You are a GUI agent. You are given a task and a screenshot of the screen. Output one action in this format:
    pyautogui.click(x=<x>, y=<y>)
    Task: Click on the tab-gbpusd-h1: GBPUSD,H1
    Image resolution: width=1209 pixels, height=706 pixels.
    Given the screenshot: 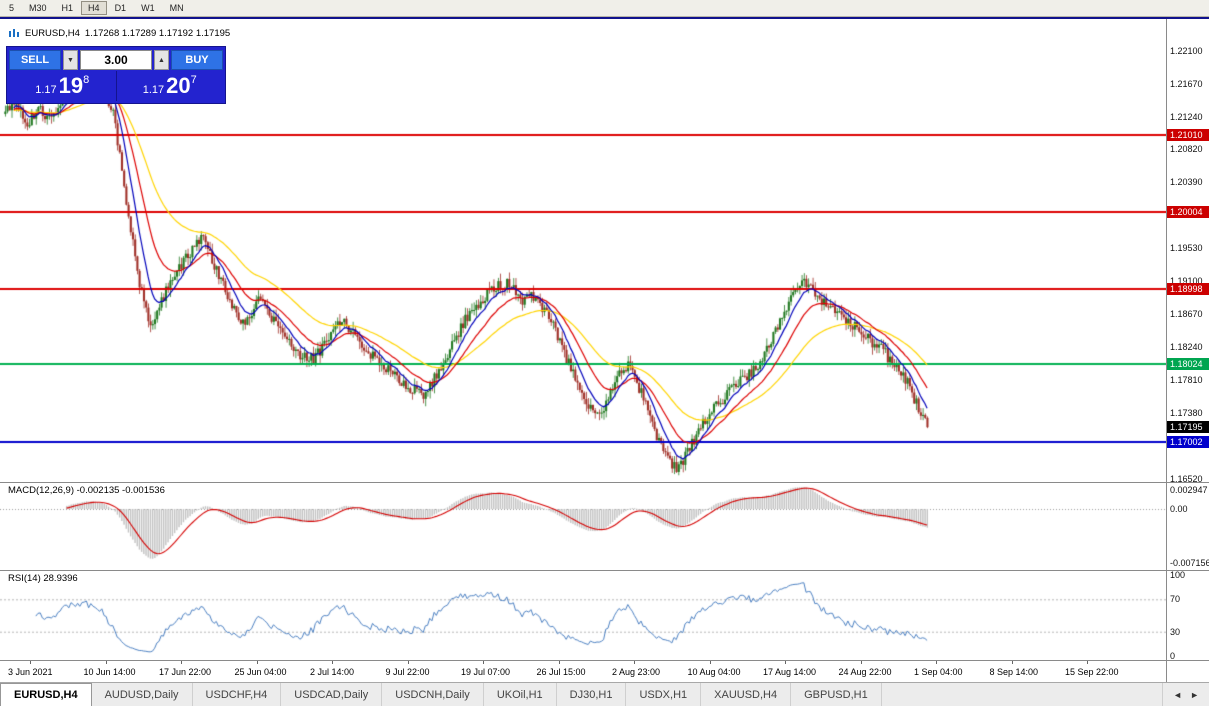 What is the action you would take?
    pyautogui.click(x=836, y=694)
    